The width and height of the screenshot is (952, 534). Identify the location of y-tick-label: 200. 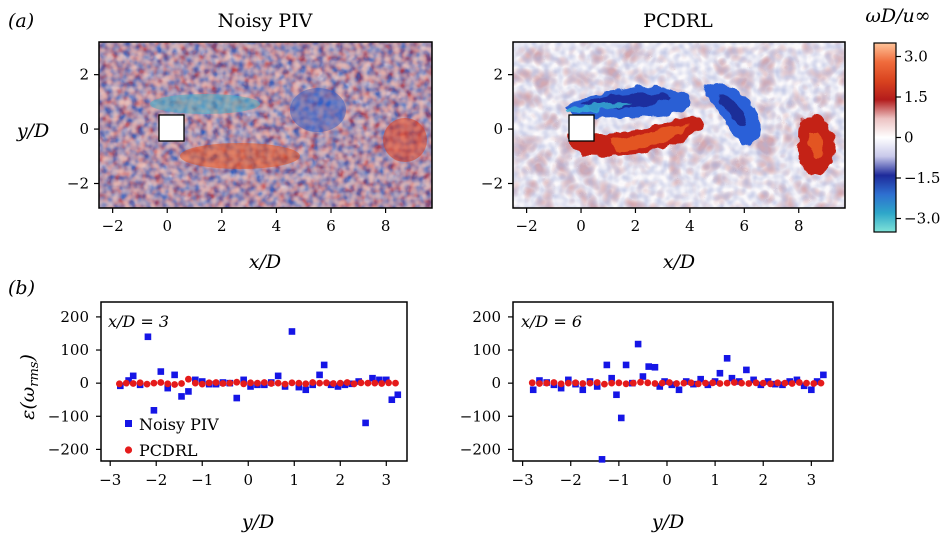
(74, 317).